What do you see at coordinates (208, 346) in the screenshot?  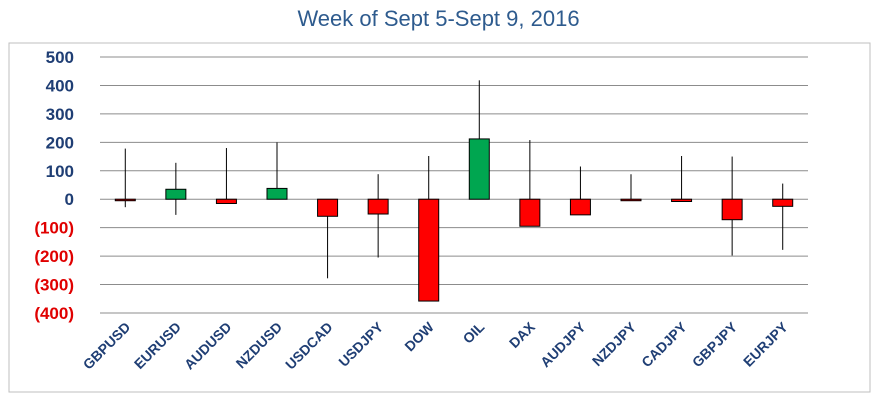 I see `x-category-label: AUDUSD` at bounding box center [208, 346].